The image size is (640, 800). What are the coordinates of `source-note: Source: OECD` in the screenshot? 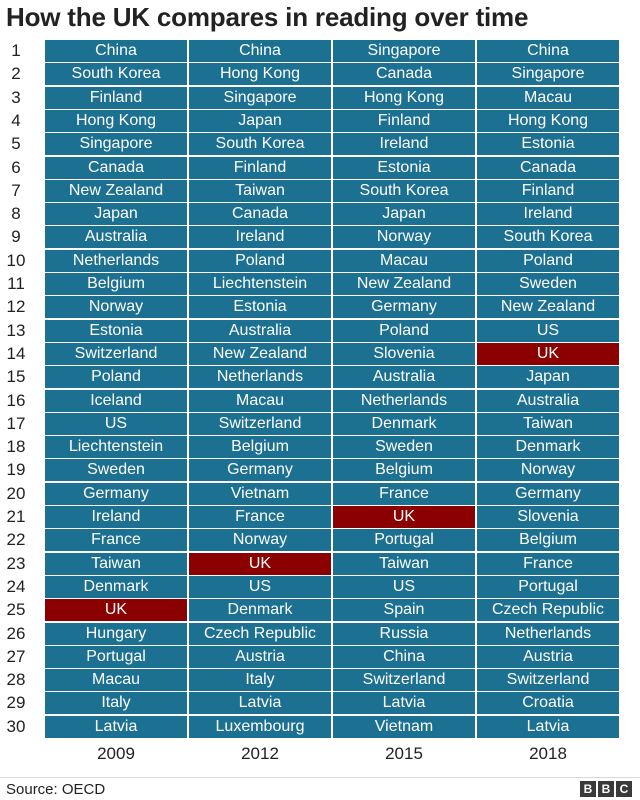 It's located at (56, 789).